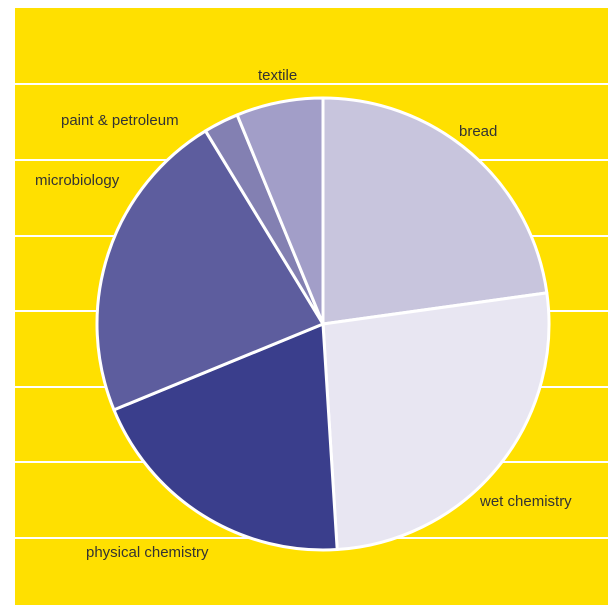  What do you see at coordinates (277, 75) in the screenshot?
I see `slice-label-textile: textile` at bounding box center [277, 75].